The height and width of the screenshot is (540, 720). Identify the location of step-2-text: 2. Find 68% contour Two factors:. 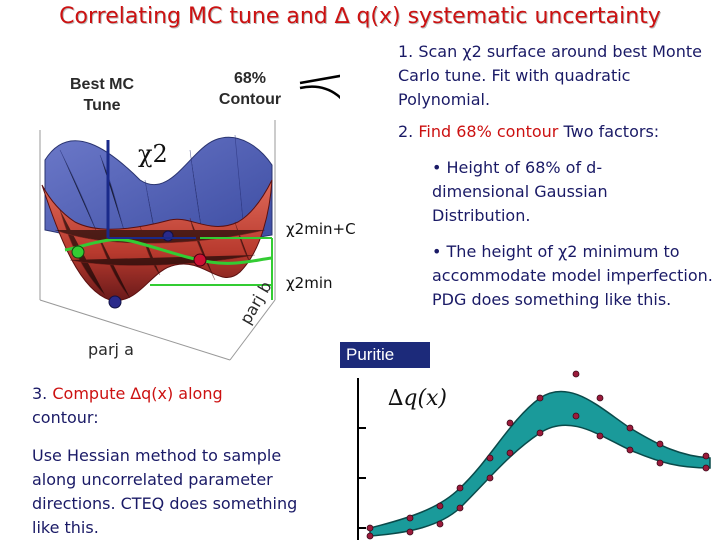
(558, 132).